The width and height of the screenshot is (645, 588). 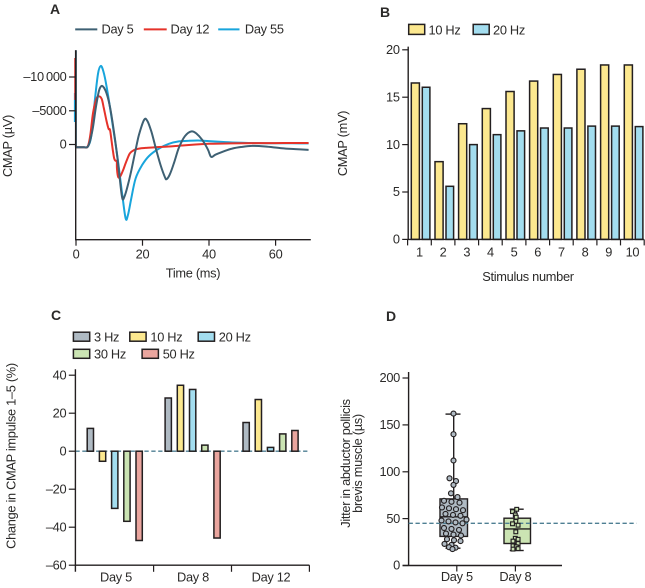 What do you see at coordinates (443, 252) in the screenshot?
I see `svg-text: 2` at bounding box center [443, 252].